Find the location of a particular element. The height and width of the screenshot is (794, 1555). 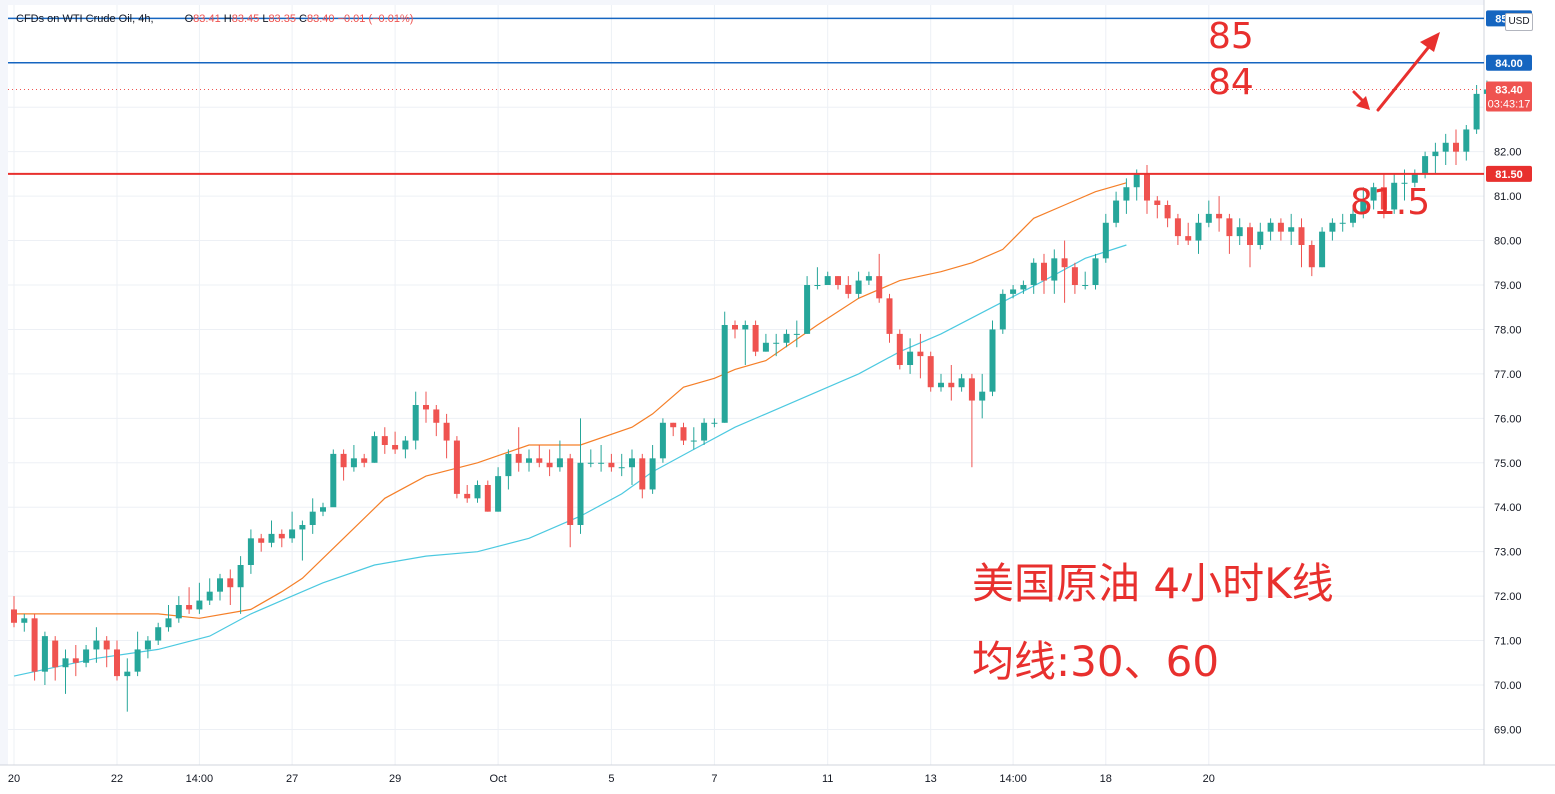

price-tag-84-bg is located at coordinates (1509, 62).